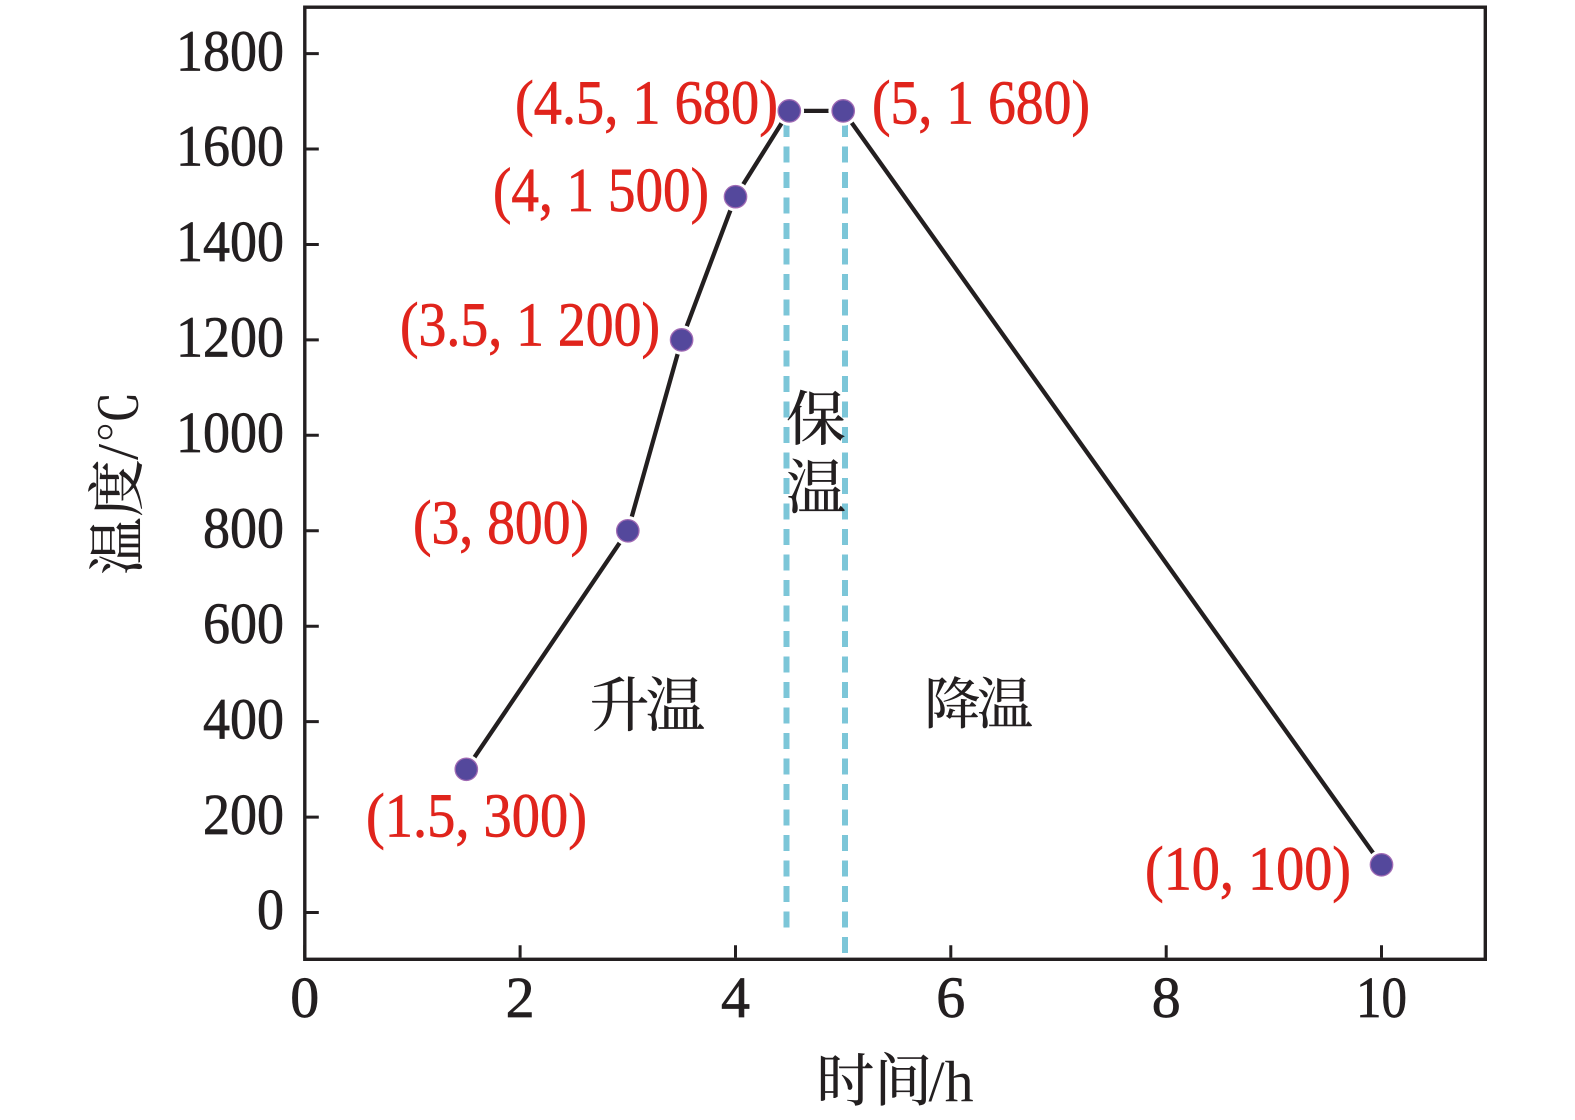 This screenshot has width=1575, height=1120. Describe the element at coordinates (230, 146) in the screenshot. I see `svg-text: 1600` at that location.